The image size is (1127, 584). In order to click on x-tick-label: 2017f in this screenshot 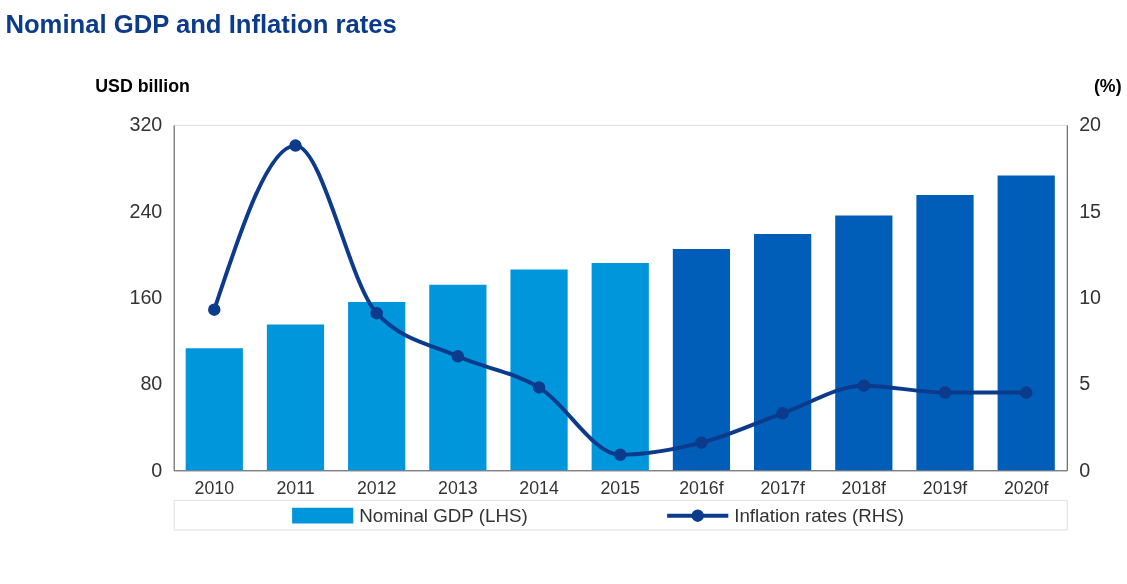, I will do `click(782, 488)`.